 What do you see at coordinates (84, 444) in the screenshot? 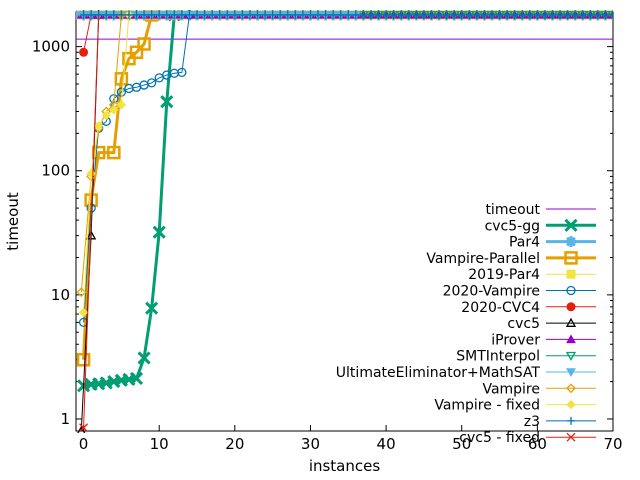
I see `x-tick-label: 0` at bounding box center [84, 444].